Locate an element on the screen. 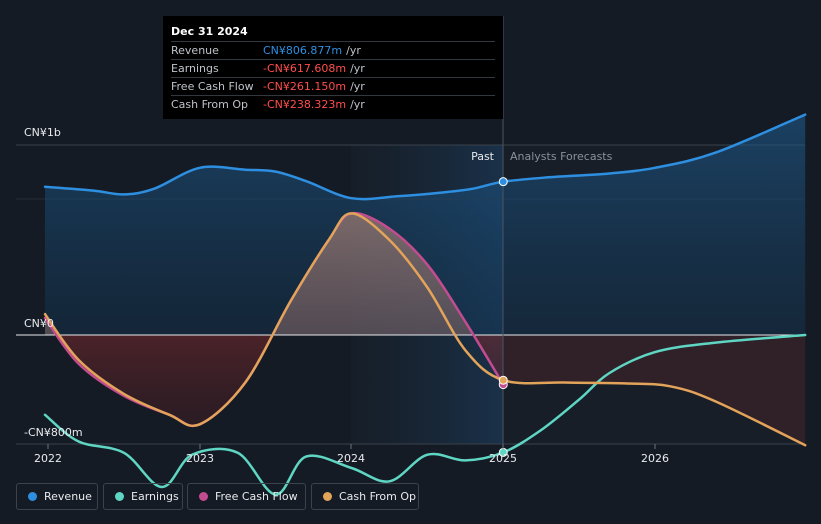  legend-item-revenue: Revenue is located at coordinates (57, 496).